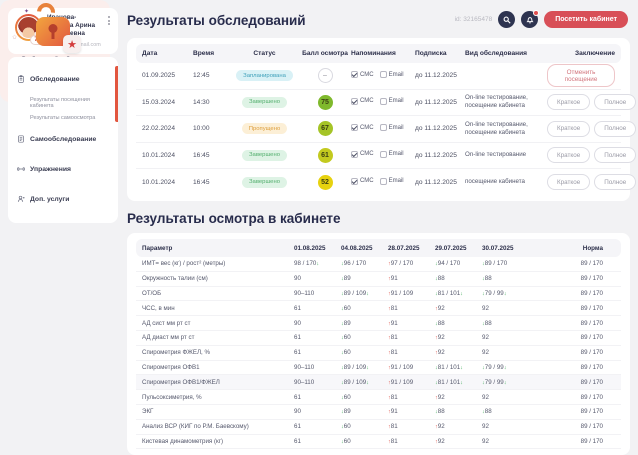  Describe the element at coordinates (325, 102) in the screenshot. I see `score-badge: 75` at that location.